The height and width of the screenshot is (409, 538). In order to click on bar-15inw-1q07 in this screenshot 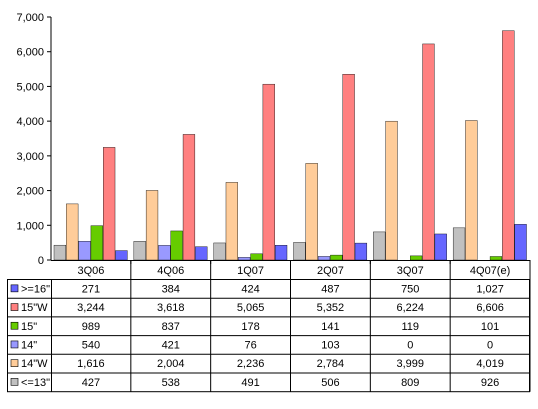, I will do `click(268, 172)`.